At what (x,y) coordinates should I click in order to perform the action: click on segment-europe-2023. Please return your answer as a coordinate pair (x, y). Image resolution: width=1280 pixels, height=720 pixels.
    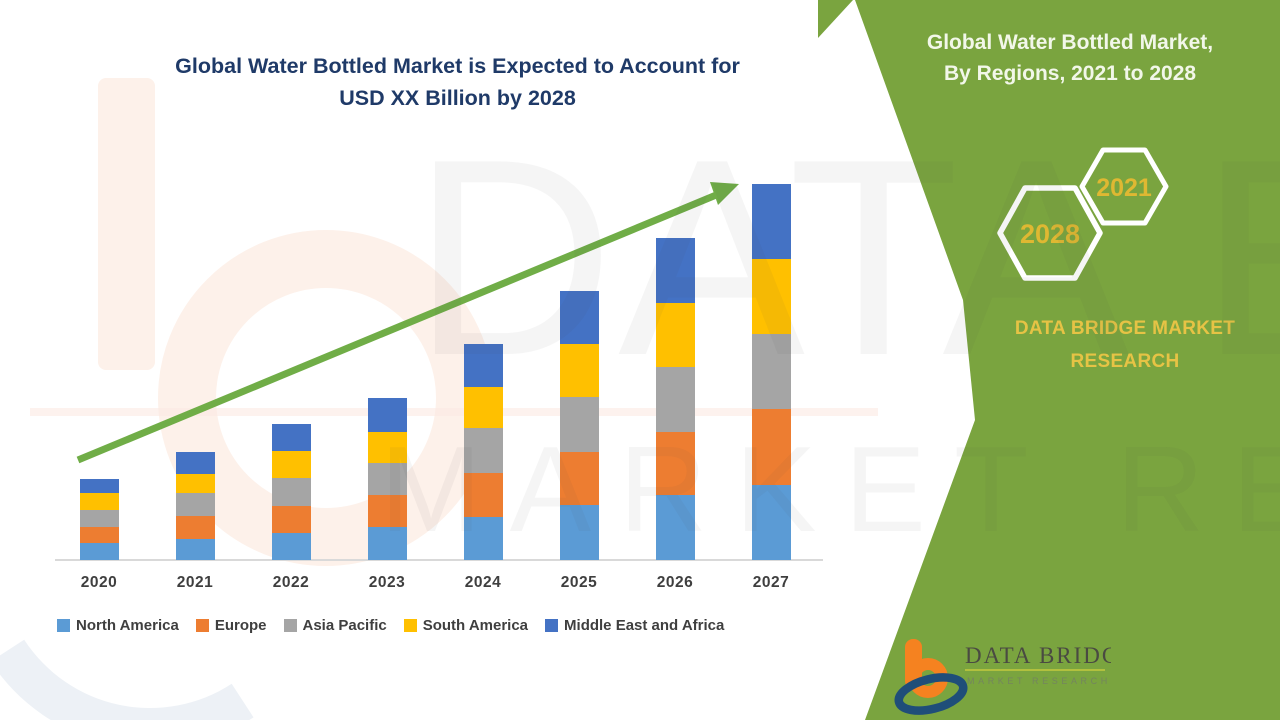
    Looking at the image, I should click on (387, 511).